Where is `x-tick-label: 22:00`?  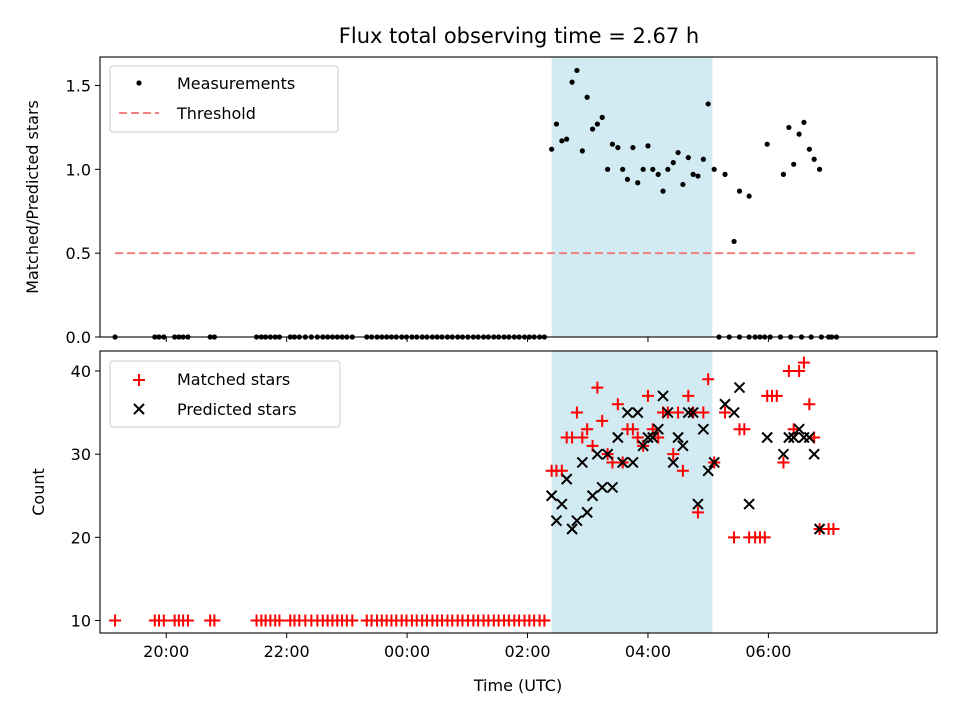 x-tick-label: 22:00 is located at coordinates (287, 651).